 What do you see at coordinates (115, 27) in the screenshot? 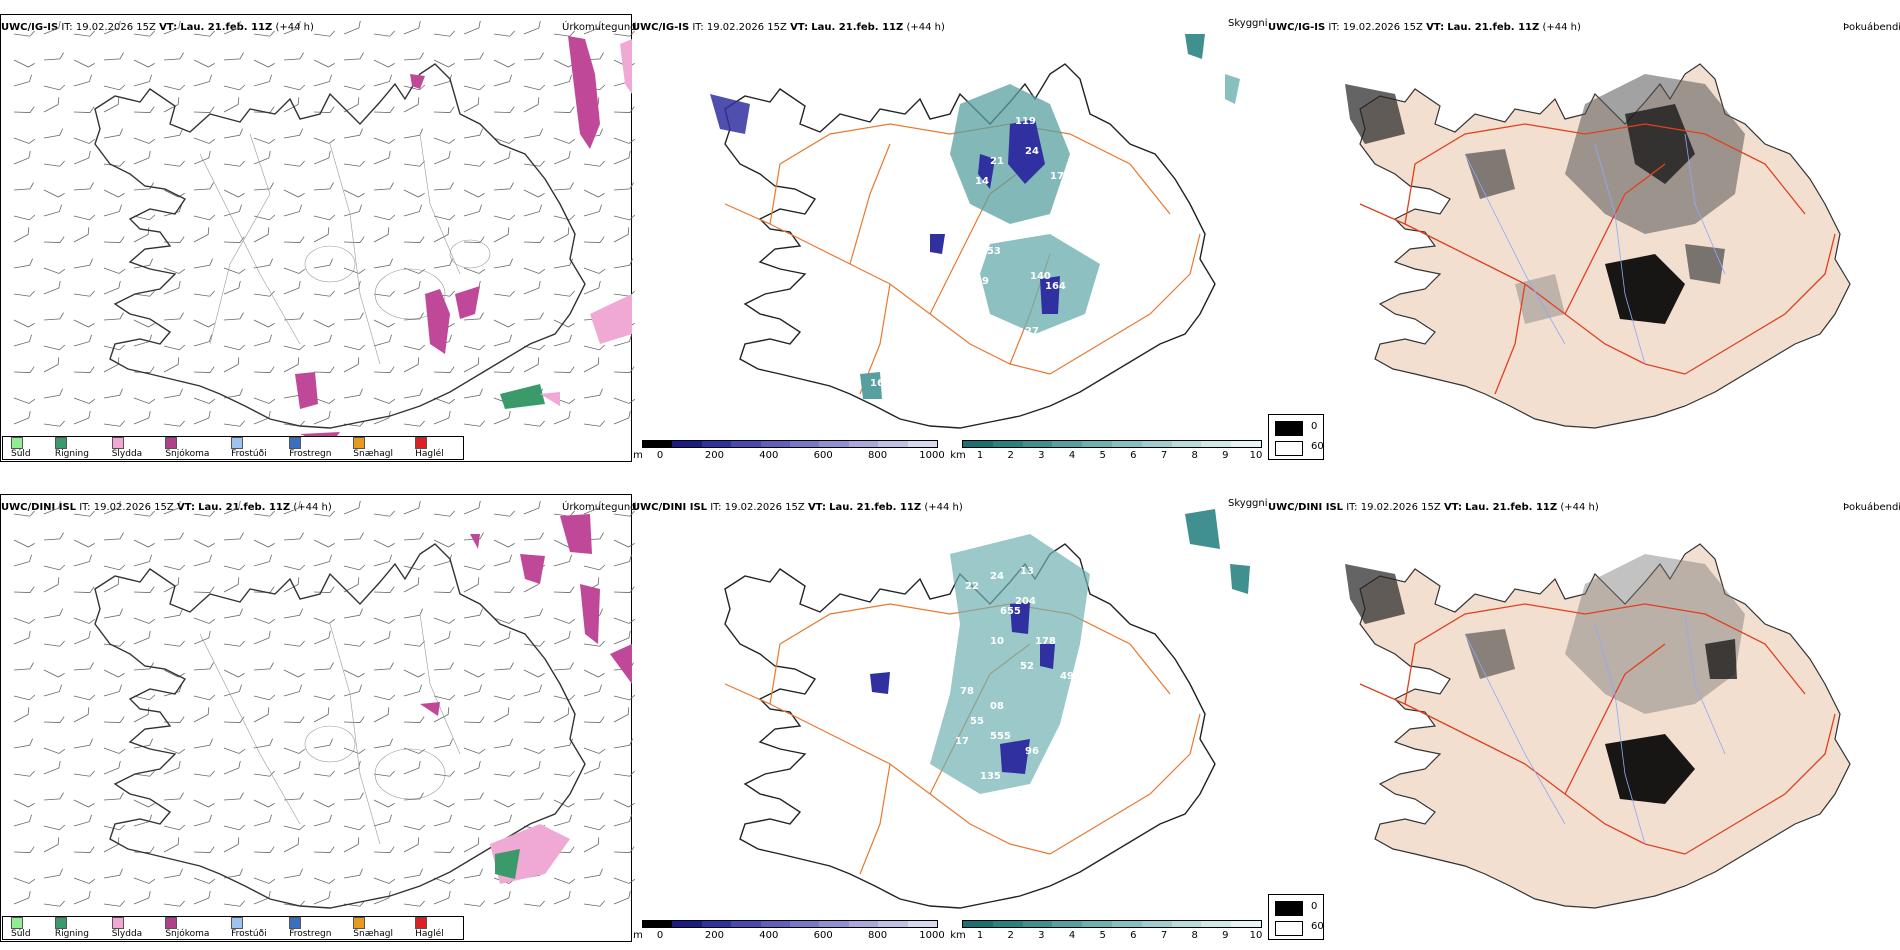
I see `it-value: 19.02.2026 15Z` at bounding box center [115, 27].